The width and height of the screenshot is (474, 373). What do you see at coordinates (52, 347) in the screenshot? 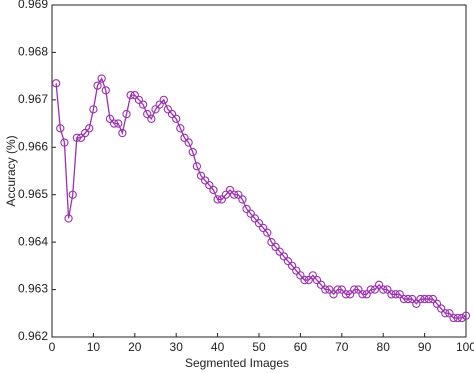
I see `x-tick-label: 0` at bounding box center [52, 347].